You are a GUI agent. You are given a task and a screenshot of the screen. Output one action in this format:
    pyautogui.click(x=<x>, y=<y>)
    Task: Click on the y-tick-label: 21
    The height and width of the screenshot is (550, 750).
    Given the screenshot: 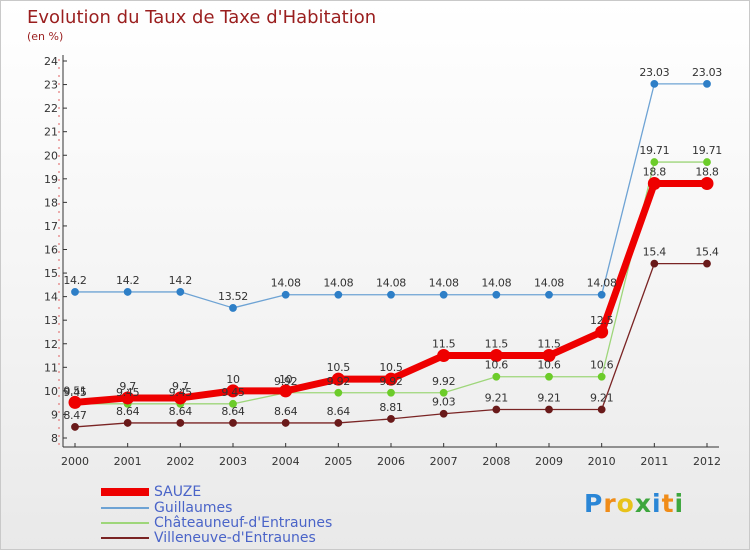 What is the action you would take?
    pyautogui.click(x=51, y=132)
    